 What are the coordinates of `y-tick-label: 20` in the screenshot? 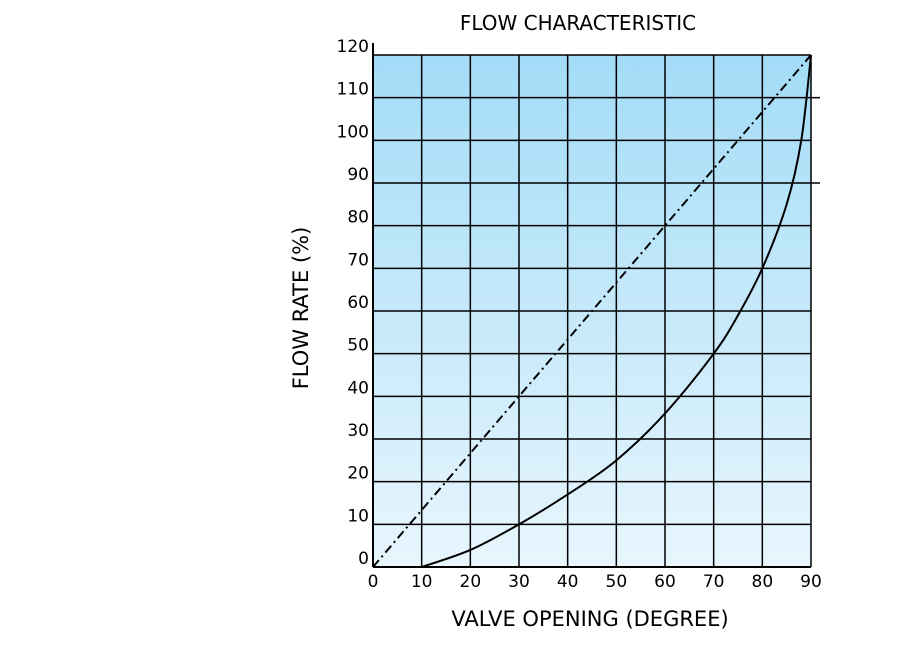 It's located at (358, 474).